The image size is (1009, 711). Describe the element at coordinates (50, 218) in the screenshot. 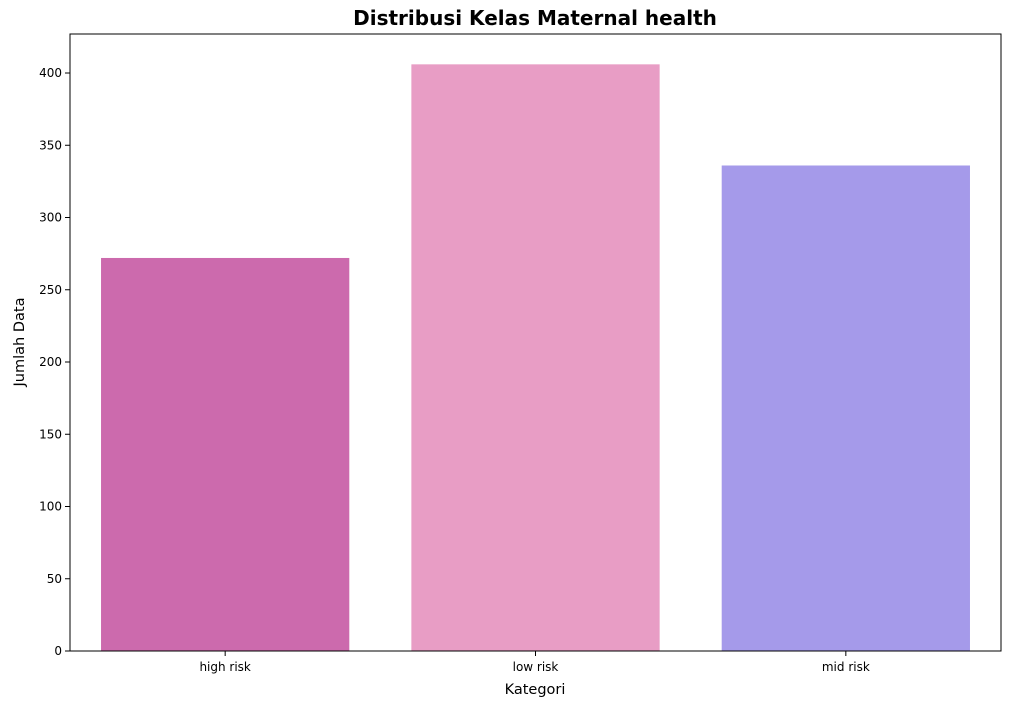

I see `y-tick-label: 300` at that location.